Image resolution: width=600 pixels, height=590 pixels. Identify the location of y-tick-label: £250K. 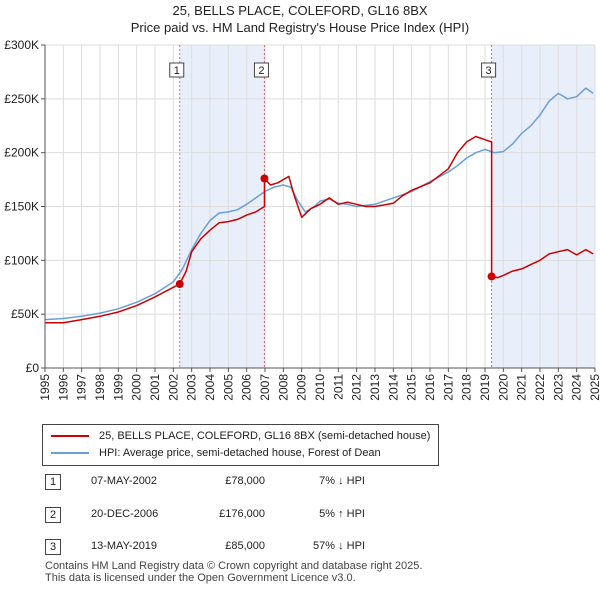
(21, 99).